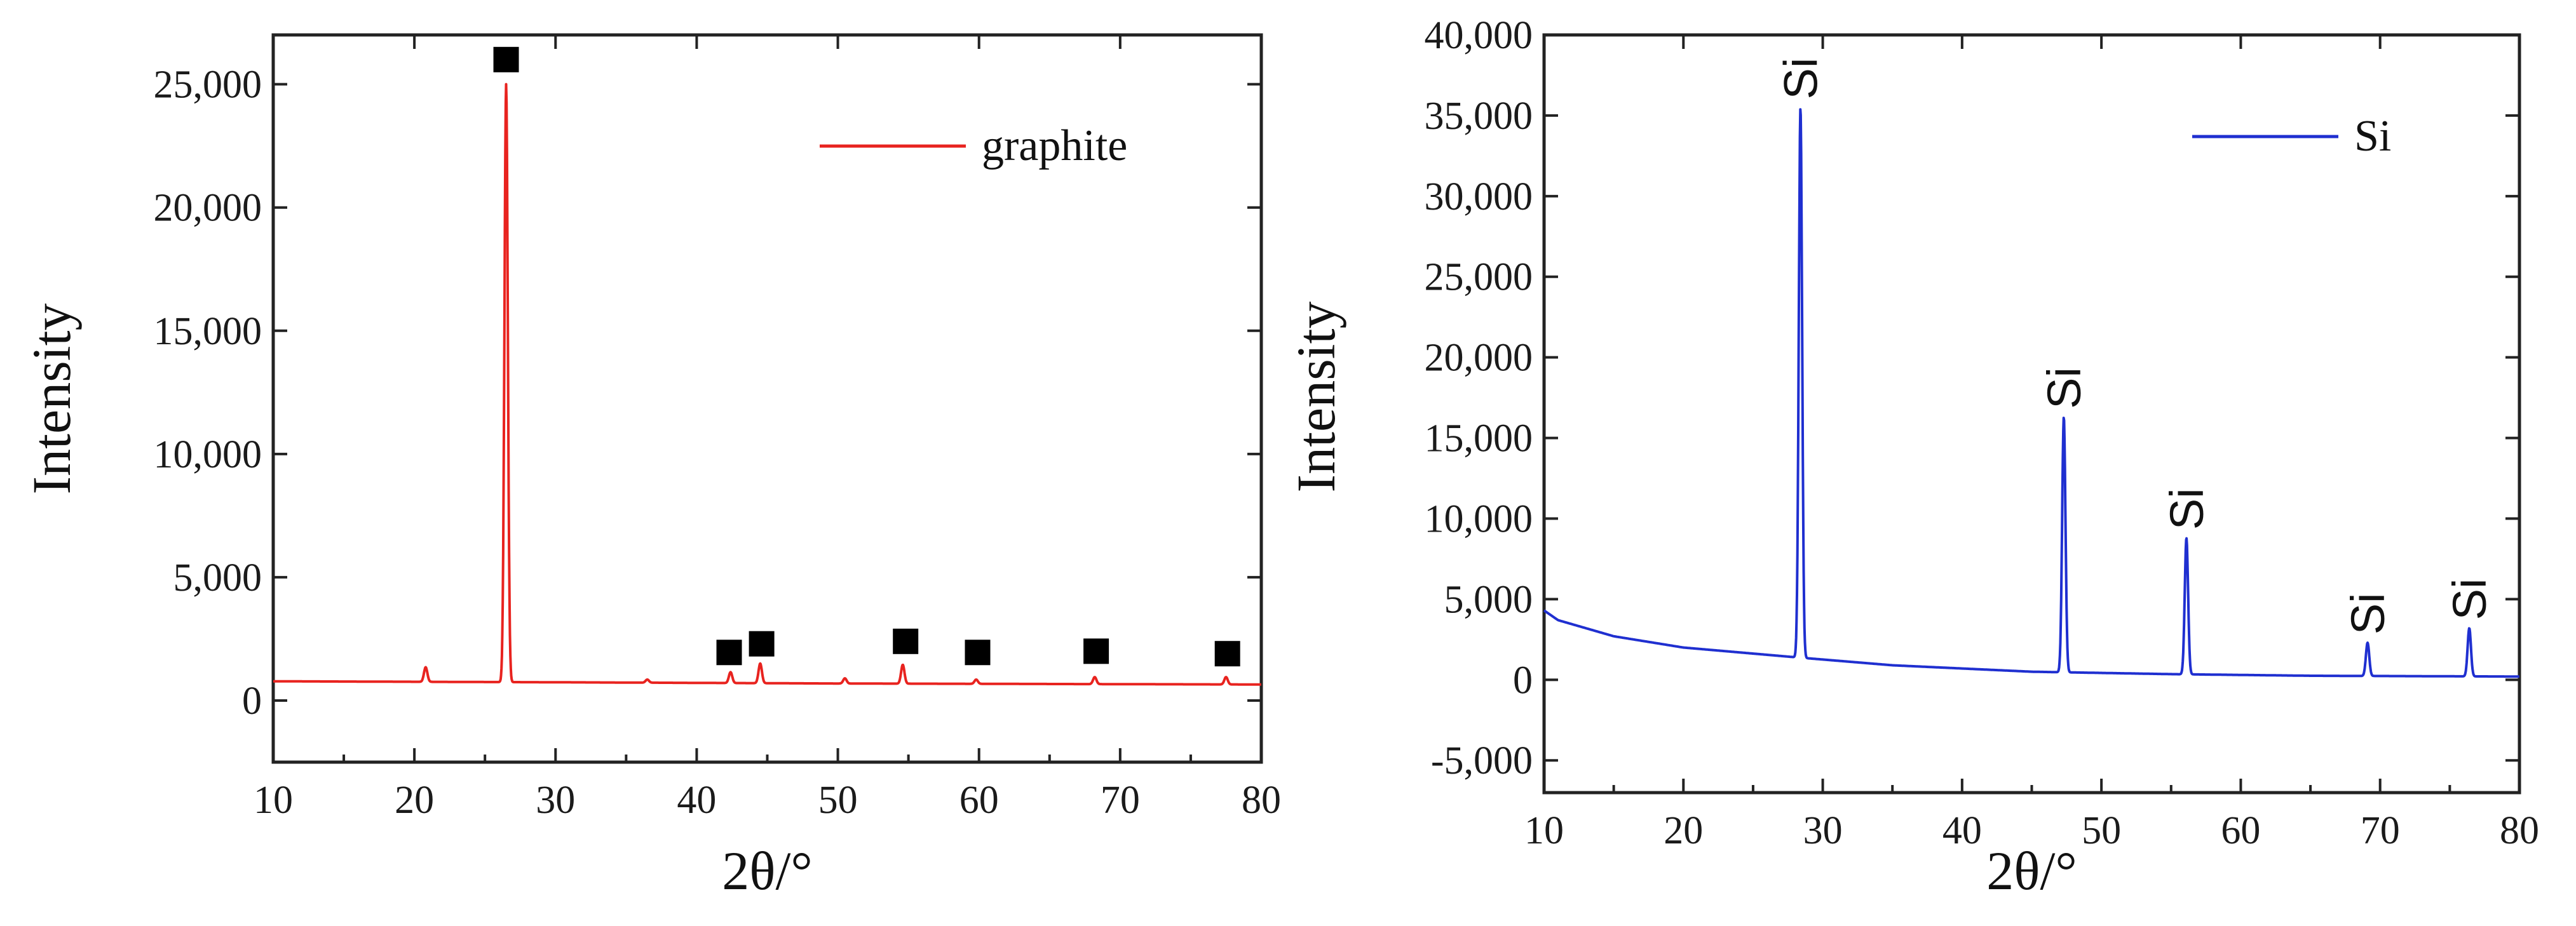 This screenshot has width=2576, height=926. I want to click on y-tick-label: 30,000, so click(1479, 196).